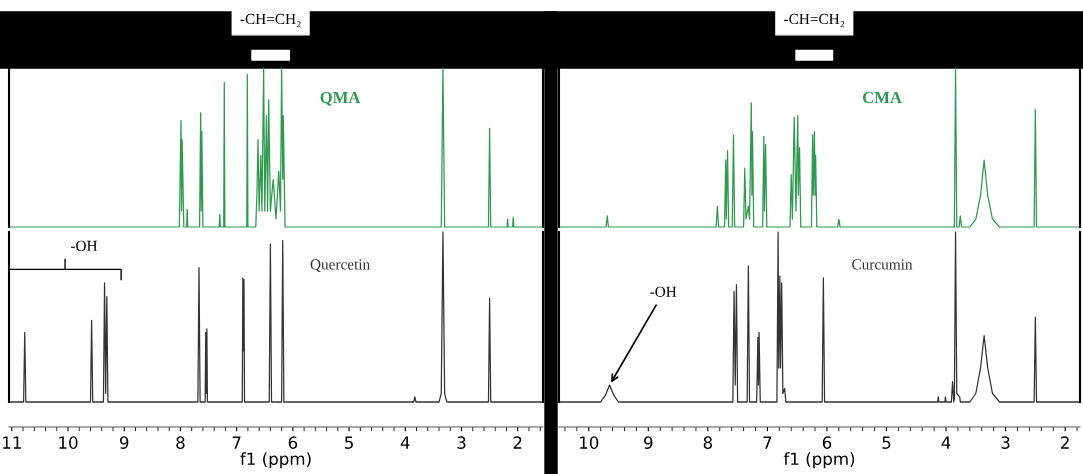 The width and height of the screenshot is (1083, 474). I want to click on text: CMA, so click(882, 97).